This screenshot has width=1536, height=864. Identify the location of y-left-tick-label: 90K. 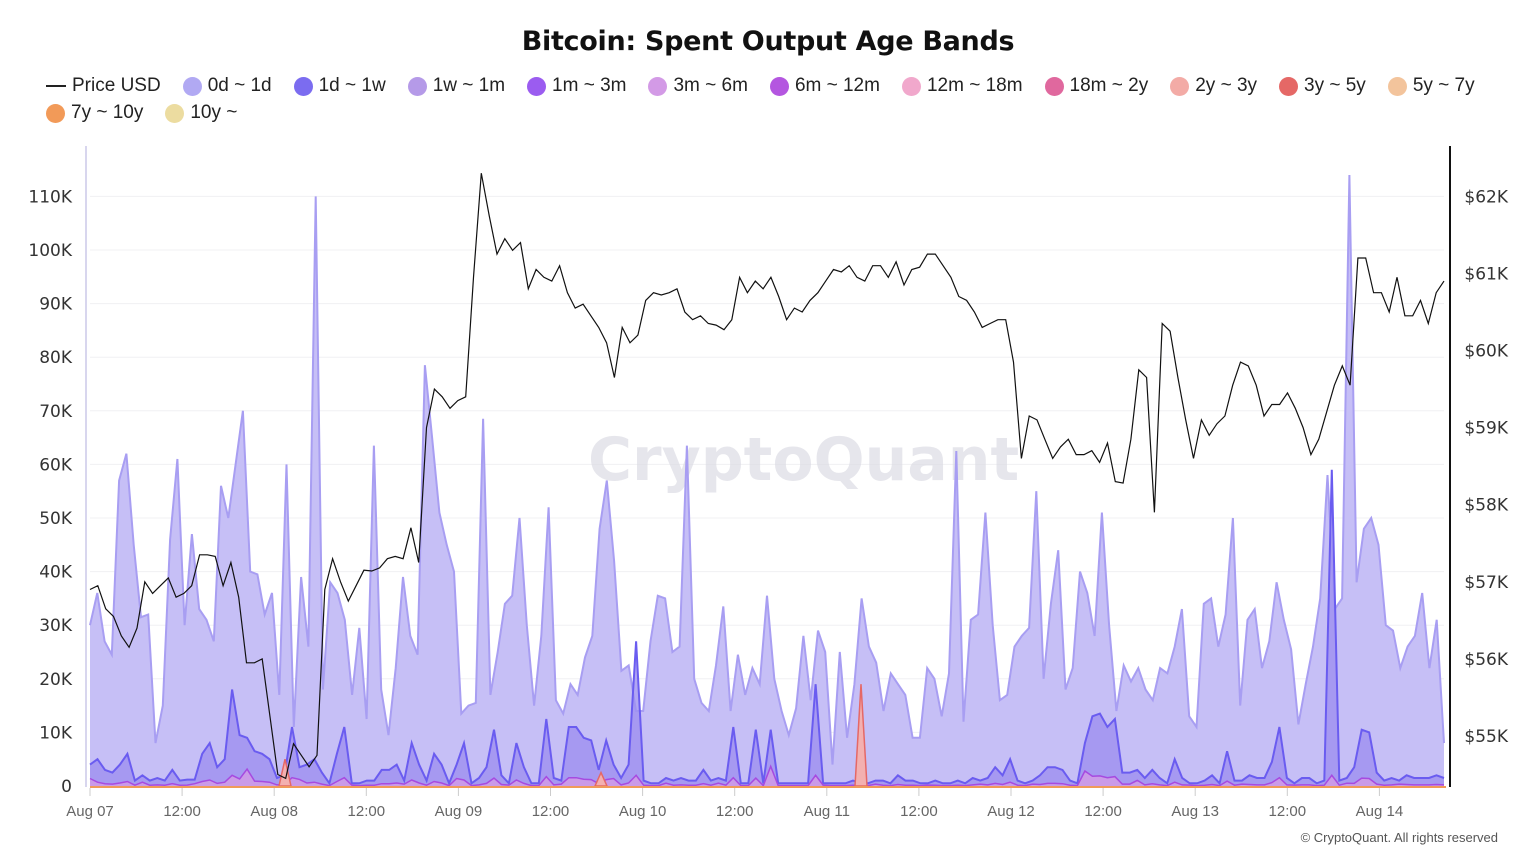
(56, 305).